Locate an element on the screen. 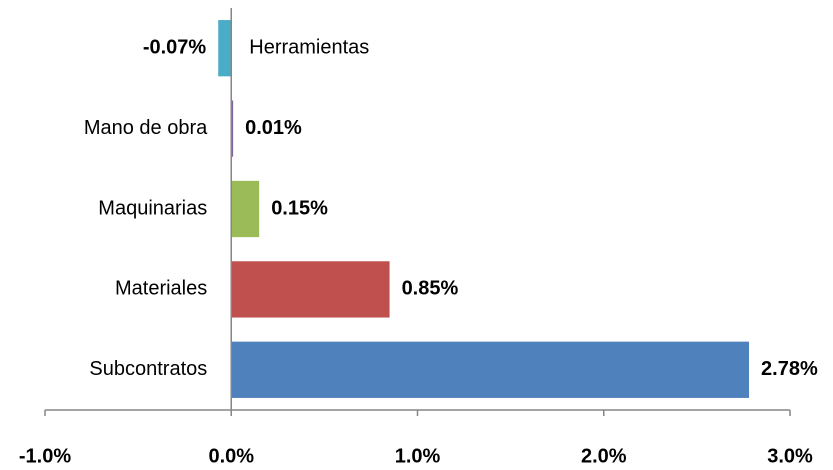 This screenshot has width=833, height=470. value-label: 0.15% is located at coordinates (299, 208).